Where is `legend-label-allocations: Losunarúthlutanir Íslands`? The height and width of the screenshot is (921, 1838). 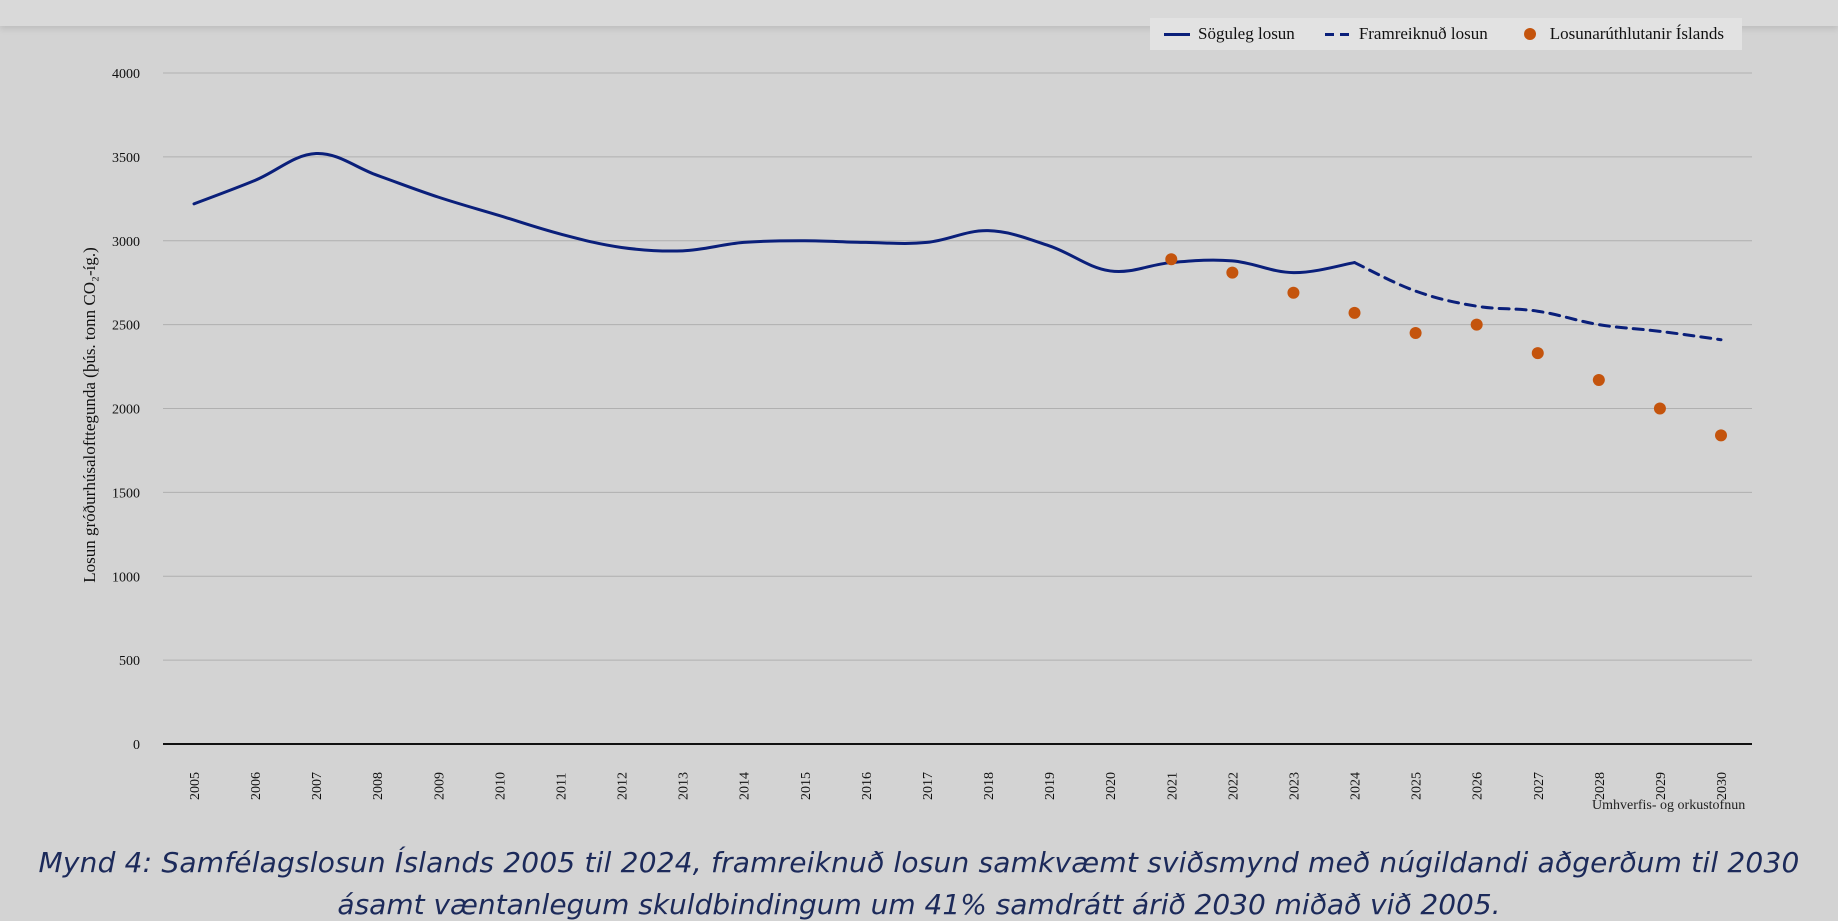
legend-label-allocations: Losunarúthlutanir Íslands is located at coordinates (1636, 33).